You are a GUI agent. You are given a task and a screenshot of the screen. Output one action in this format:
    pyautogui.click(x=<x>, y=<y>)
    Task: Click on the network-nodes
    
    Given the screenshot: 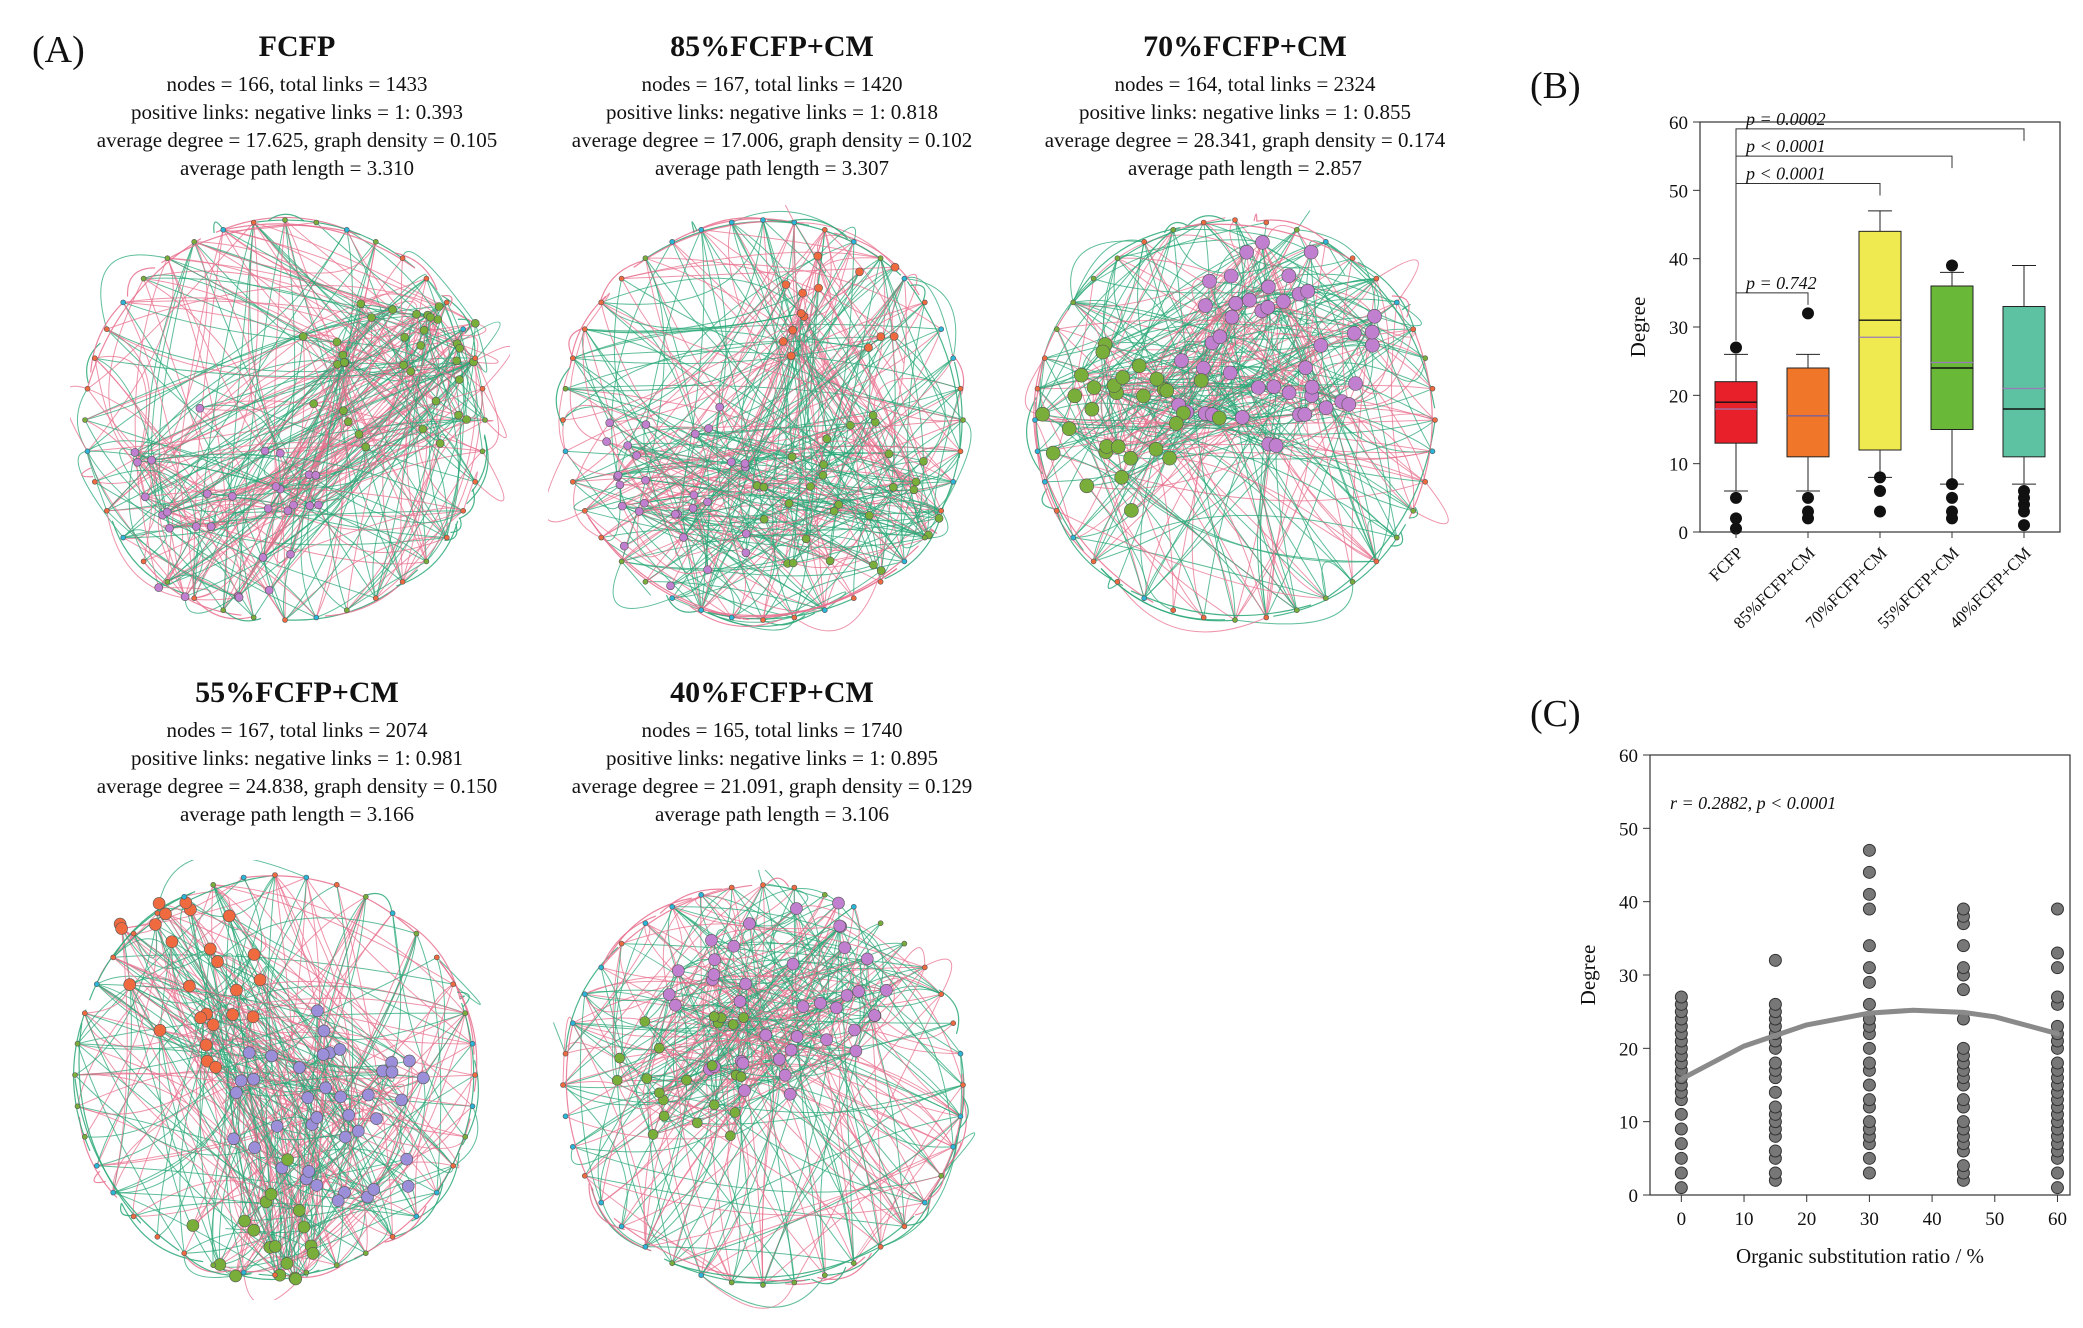 What is the action you would take?
    pyautogui.click(x=285, y=420)
    